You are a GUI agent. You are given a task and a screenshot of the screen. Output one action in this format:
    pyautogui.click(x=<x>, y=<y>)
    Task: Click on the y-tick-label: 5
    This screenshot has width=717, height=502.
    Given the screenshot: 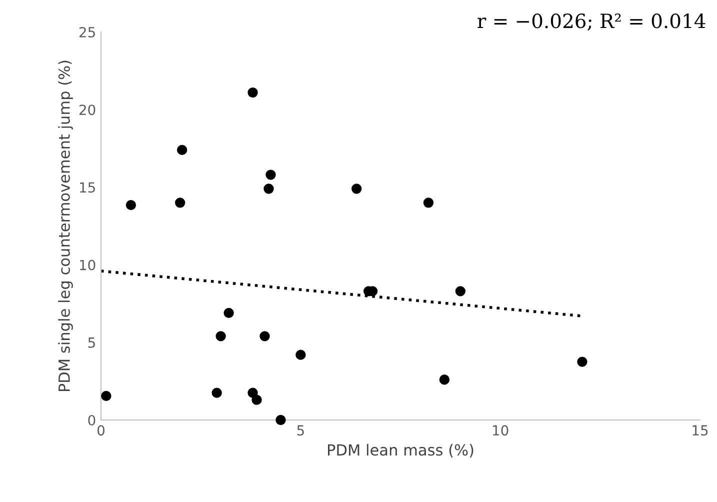 What is the action you would take?
    pyautogui.click(x=91, y=343)
    